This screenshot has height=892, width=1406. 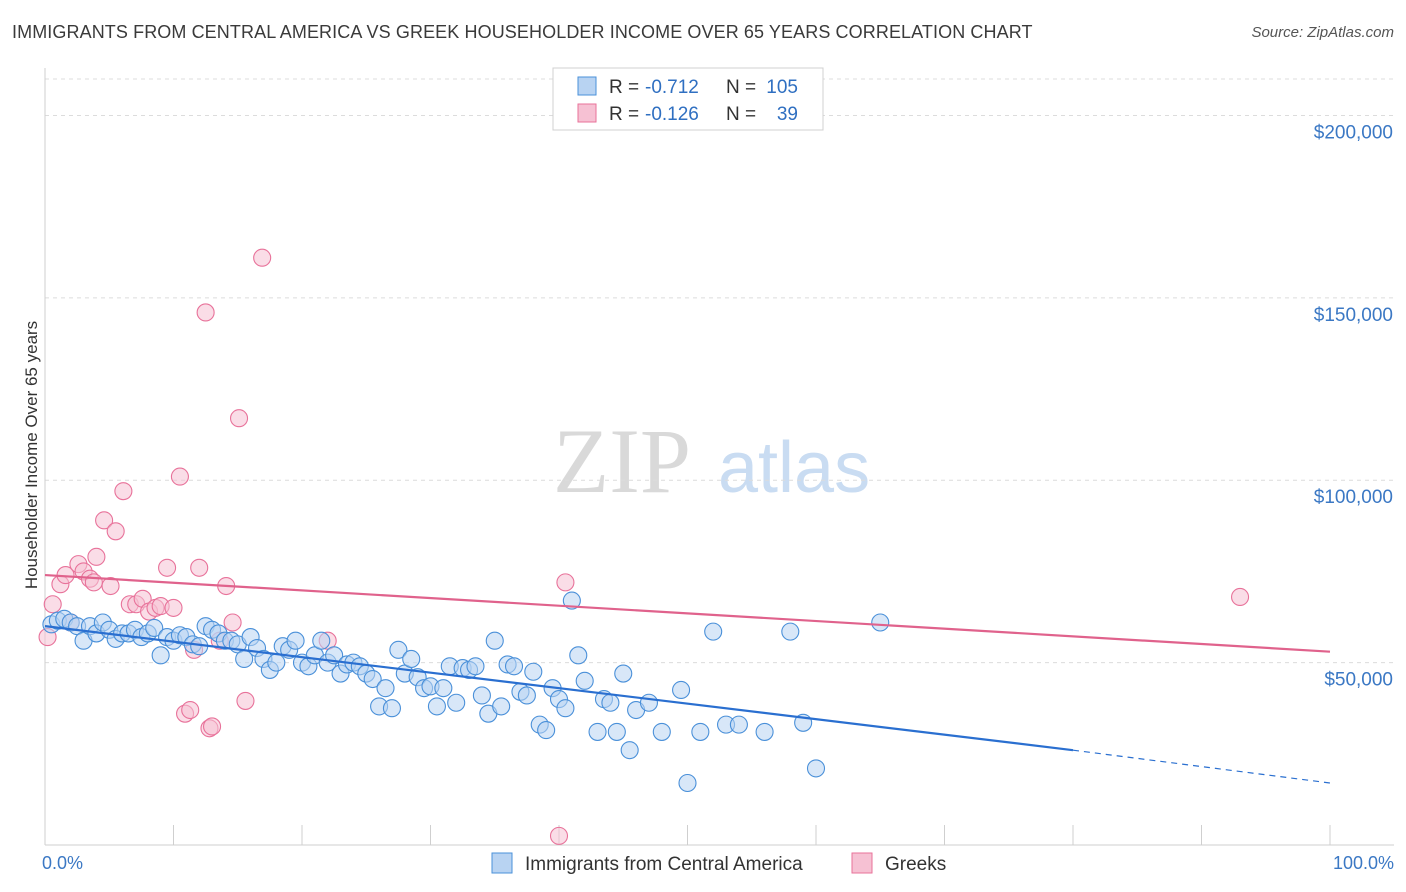 I want to click on series-legend-label-blue: Immigrants from Central America, so click(x=664, y=864).